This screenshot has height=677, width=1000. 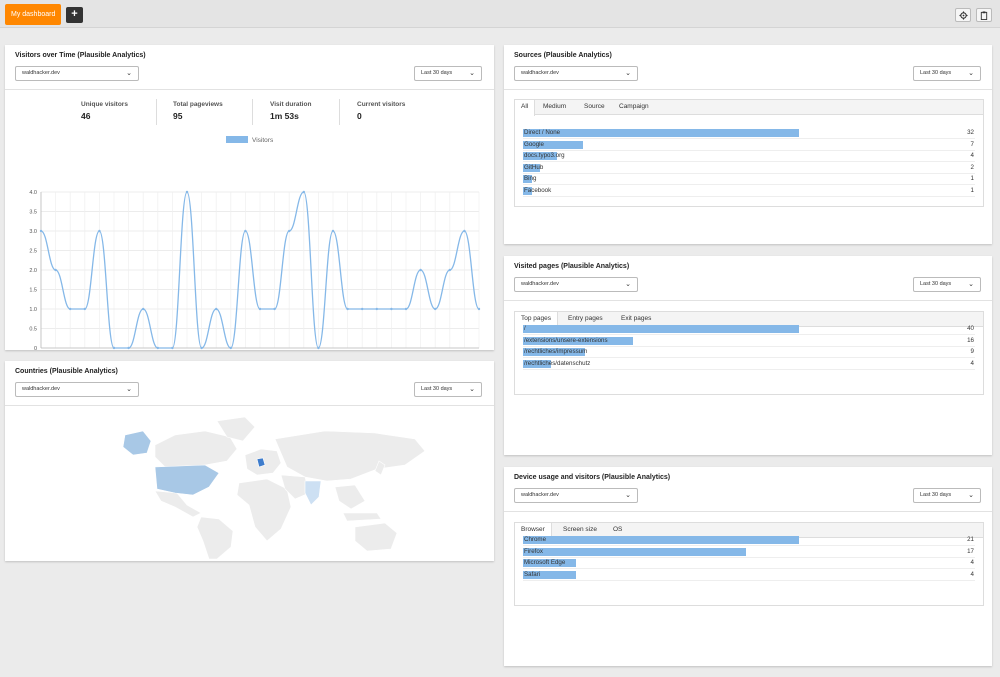 I want to click on y-tick-label: 0, so click(x=35, y=348).